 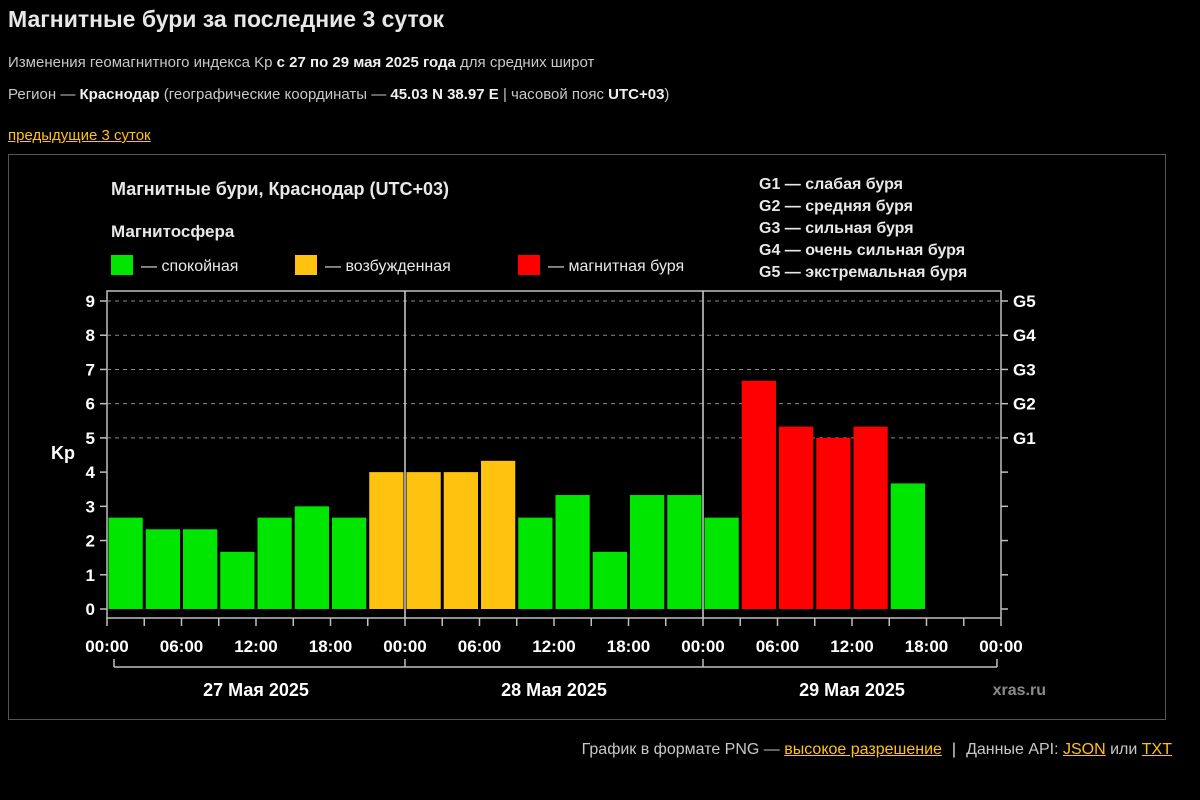 What do you see at coordinates (444, 94) in the screenshot?
I see `region-coords: 45.03 N 38.97 E` at bounding box center [444, 94].